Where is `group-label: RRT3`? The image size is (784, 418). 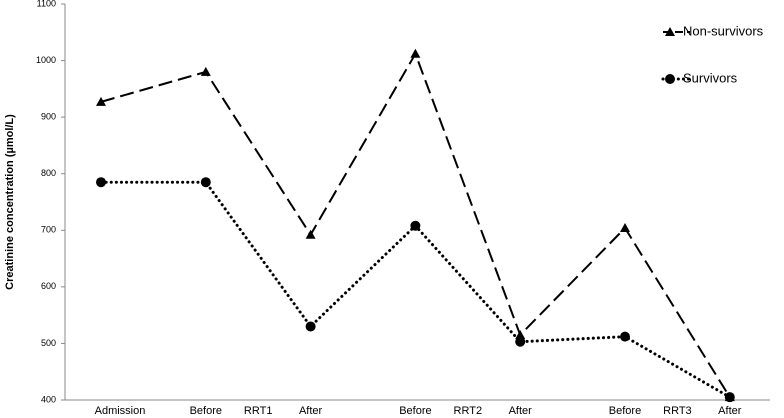 group-label: RRT3 is located at coordinates (677, 411).